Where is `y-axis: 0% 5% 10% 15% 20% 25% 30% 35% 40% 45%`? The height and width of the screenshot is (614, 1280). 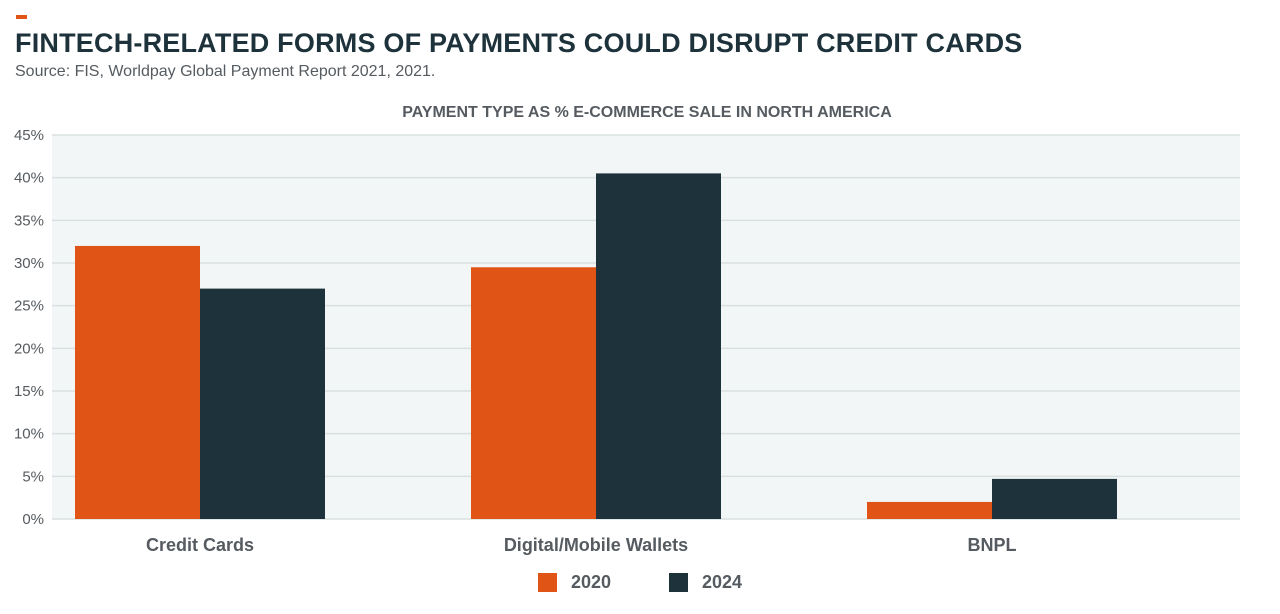 y-axis: 0% 5% 10% 15% 20% 25% 30% 35% 40% 45% is located at coordinates (29, 327).